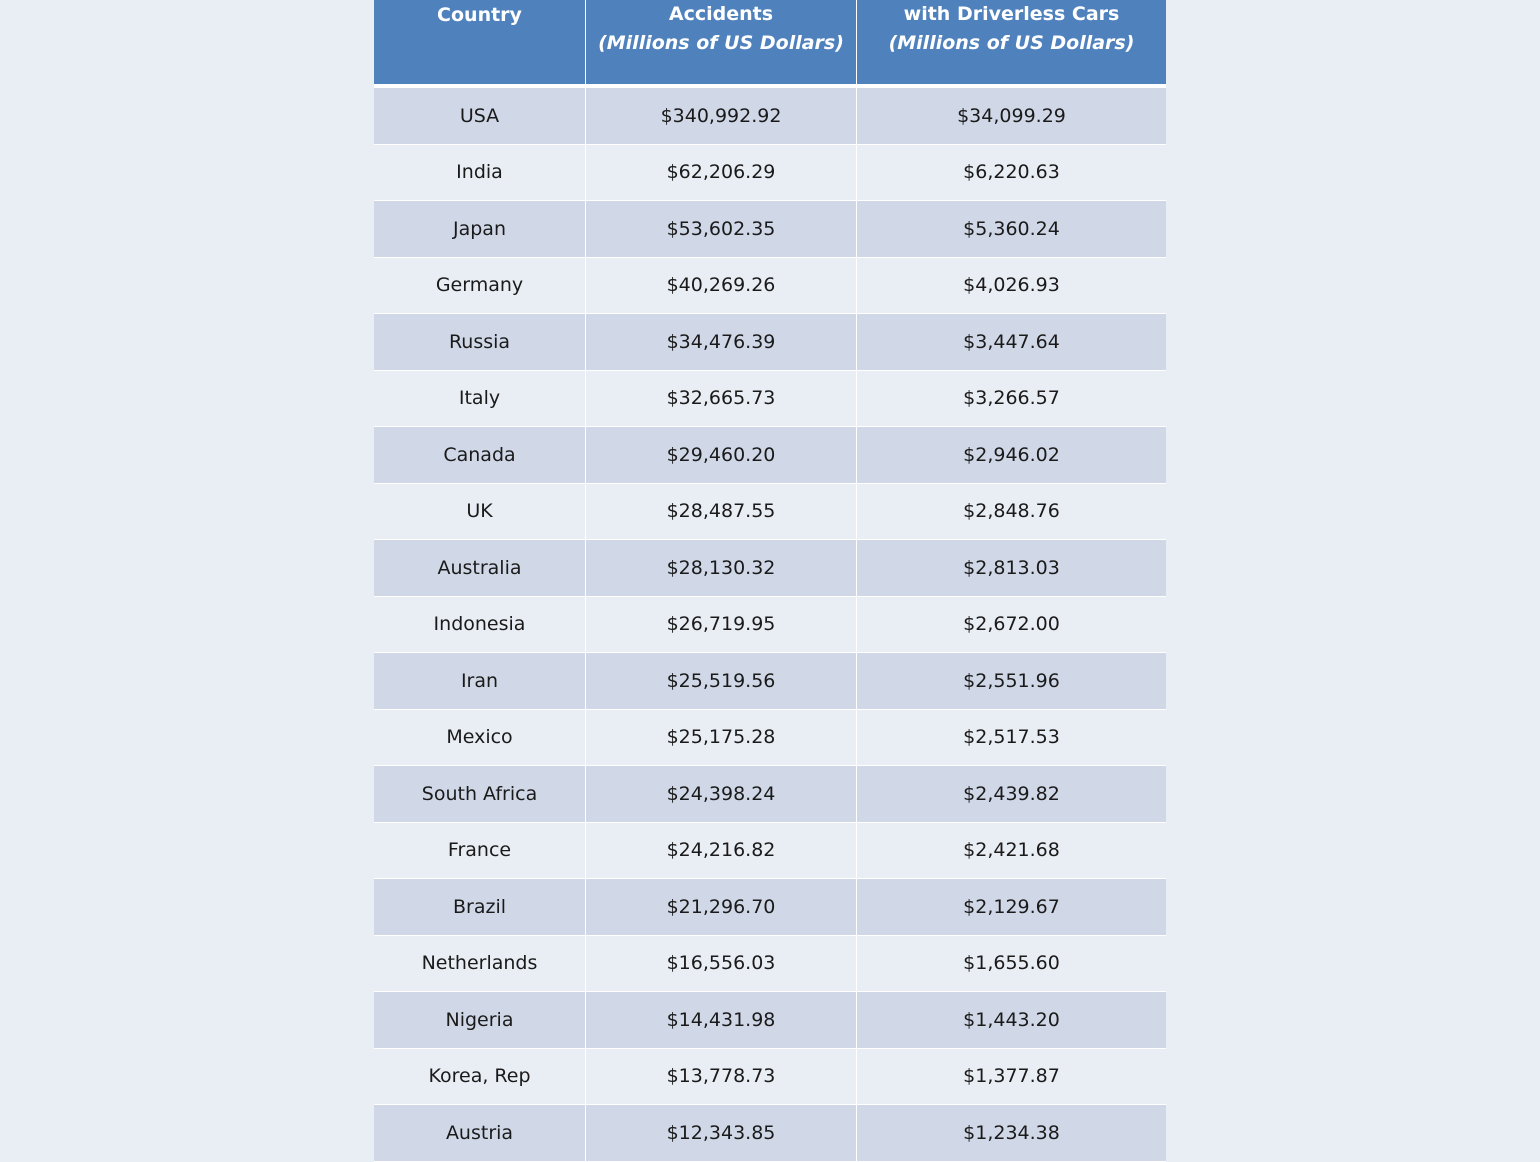 The width and height of the screenshot is (1540, 1162). I want to click on table-row: Austria $12,343.85 $1,234.38, so click(770, 1133).